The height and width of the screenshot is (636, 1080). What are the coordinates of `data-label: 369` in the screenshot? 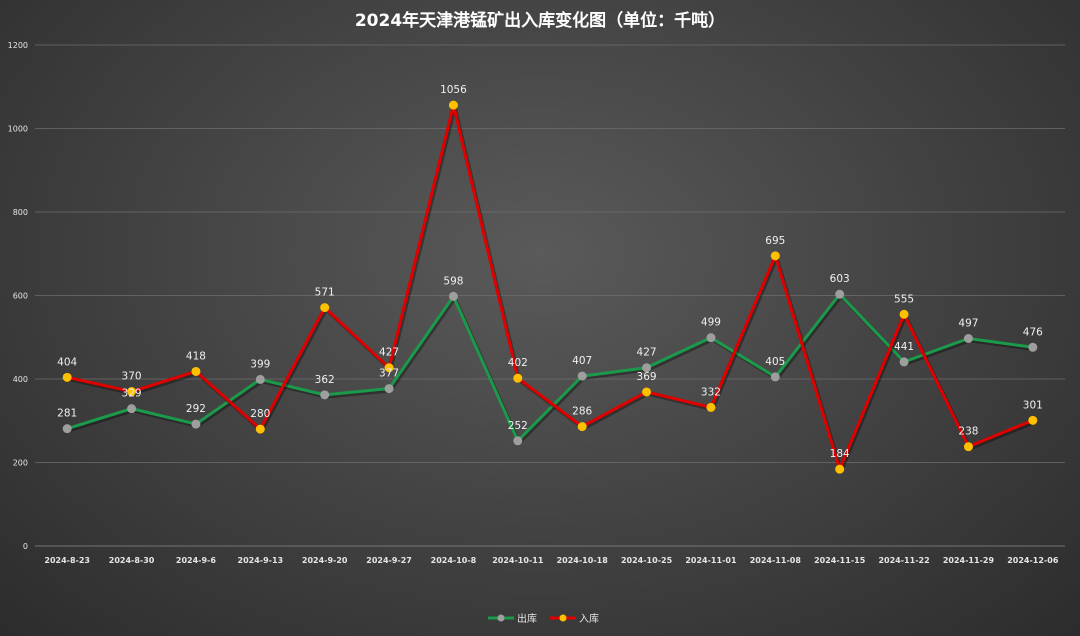 It's located at (647, 377).